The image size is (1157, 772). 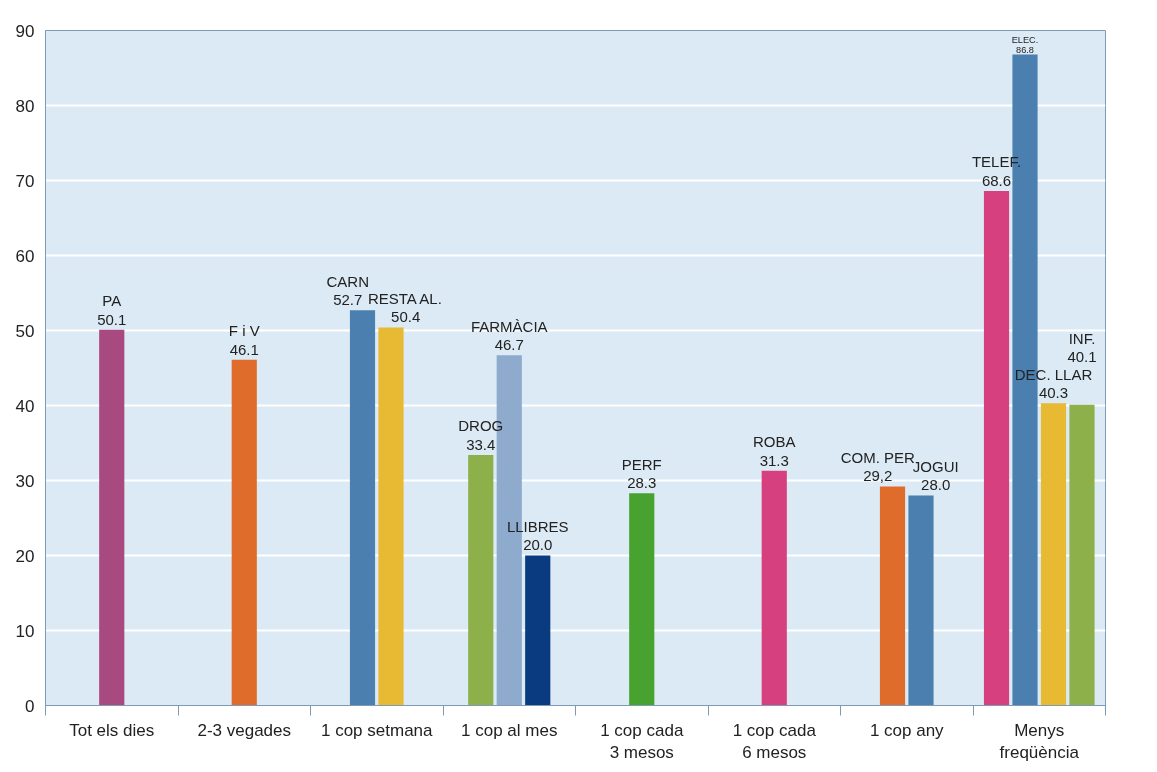 I want to click on x-tick-label: 1 cop cada 6 mesos, so click(x=774, y=741).